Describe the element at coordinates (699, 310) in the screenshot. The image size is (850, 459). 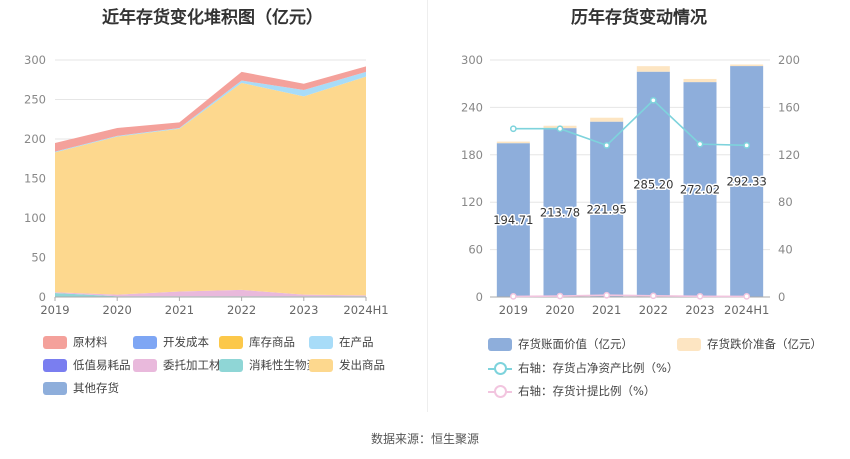
I see `right-x-tick-label: 2023` at that location.